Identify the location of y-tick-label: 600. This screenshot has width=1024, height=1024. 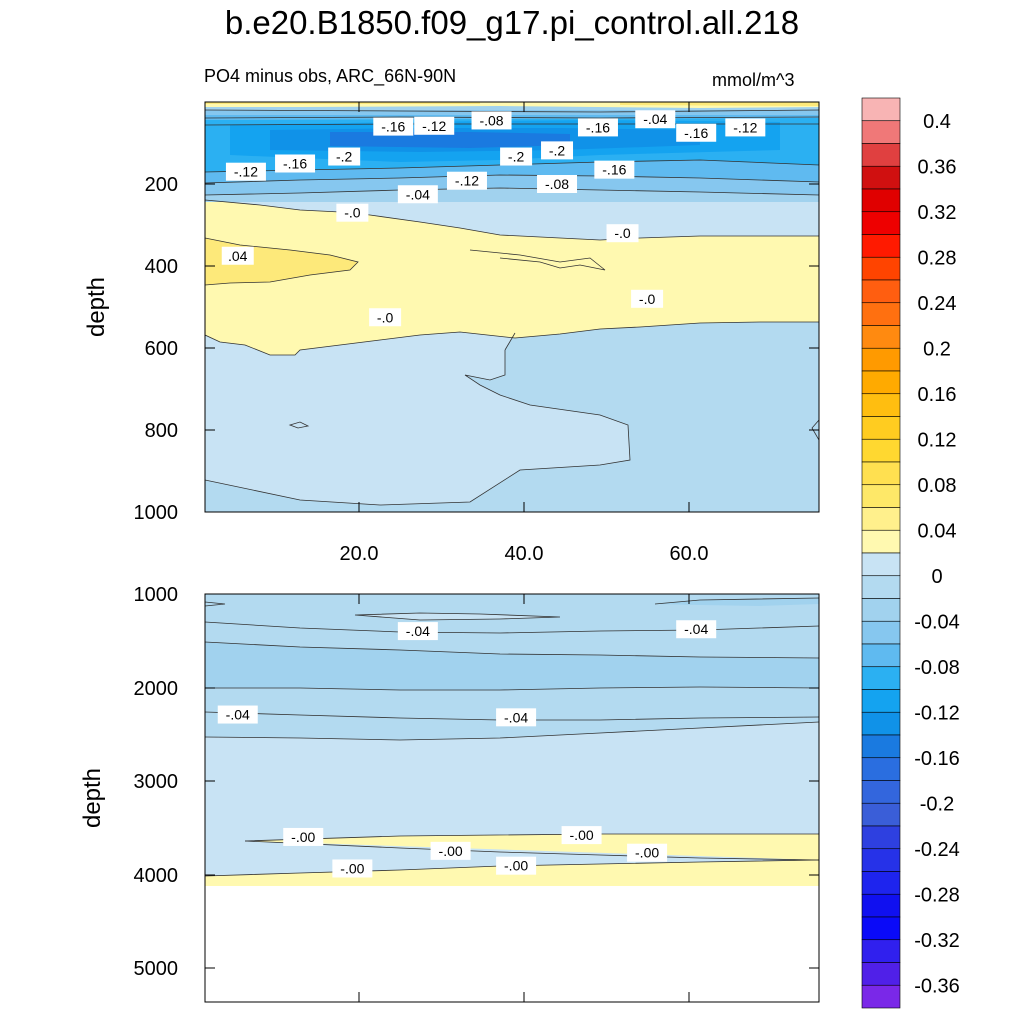
(161, 349).